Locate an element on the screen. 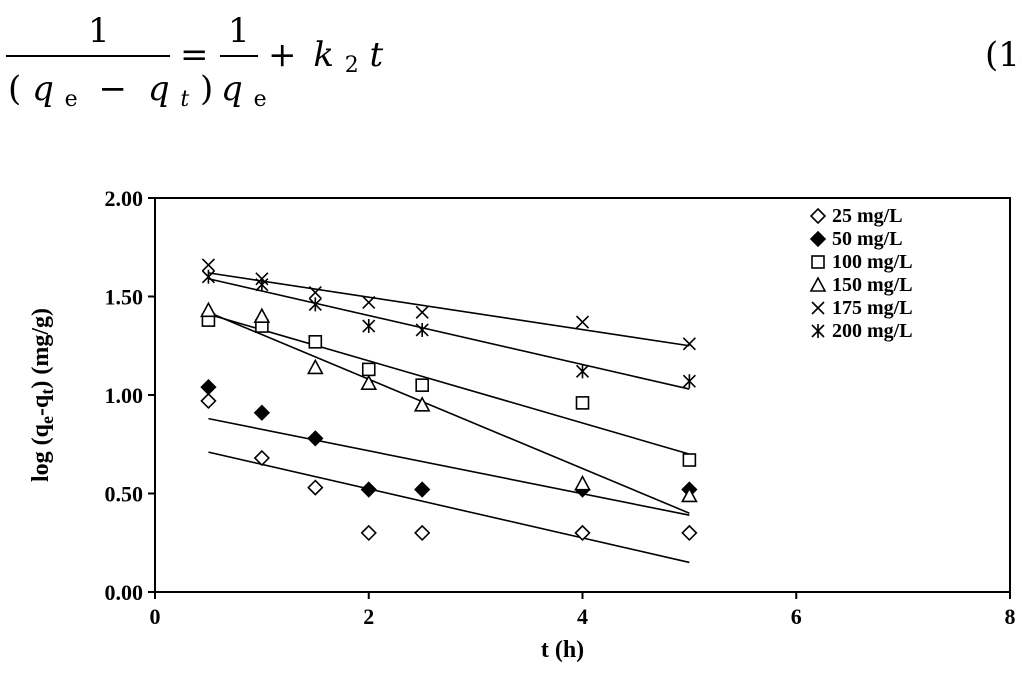 The height and width of the screenshot is (690, 1021). x-tick-label: 0 is located at coordinates (155, 616).